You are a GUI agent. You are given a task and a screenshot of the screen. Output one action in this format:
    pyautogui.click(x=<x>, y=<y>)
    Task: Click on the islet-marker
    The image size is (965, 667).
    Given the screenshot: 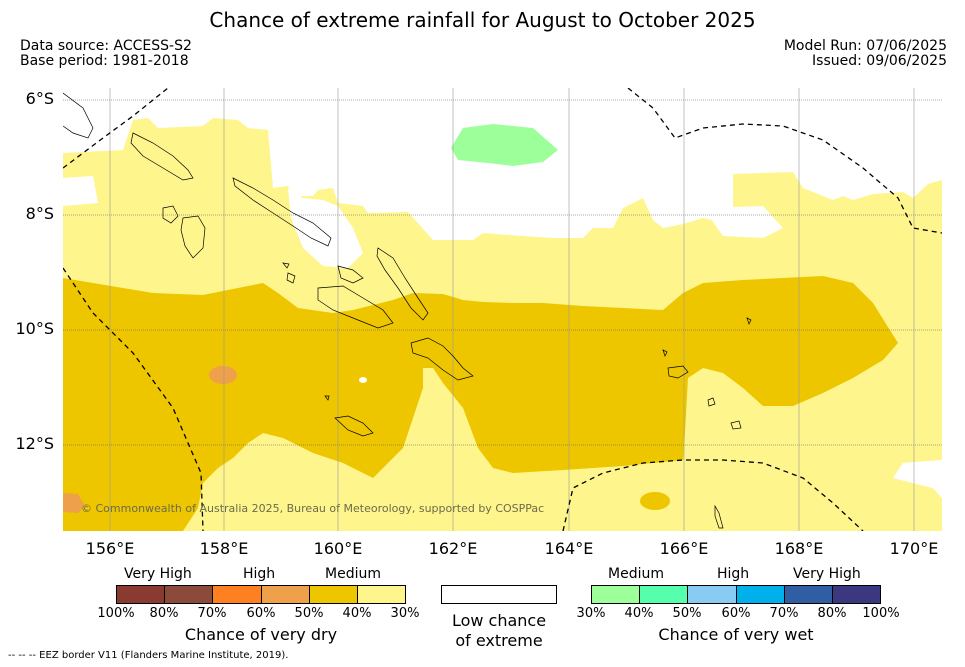 What is the action you would take?
    pyautogui.click(x=363, y=380)
    